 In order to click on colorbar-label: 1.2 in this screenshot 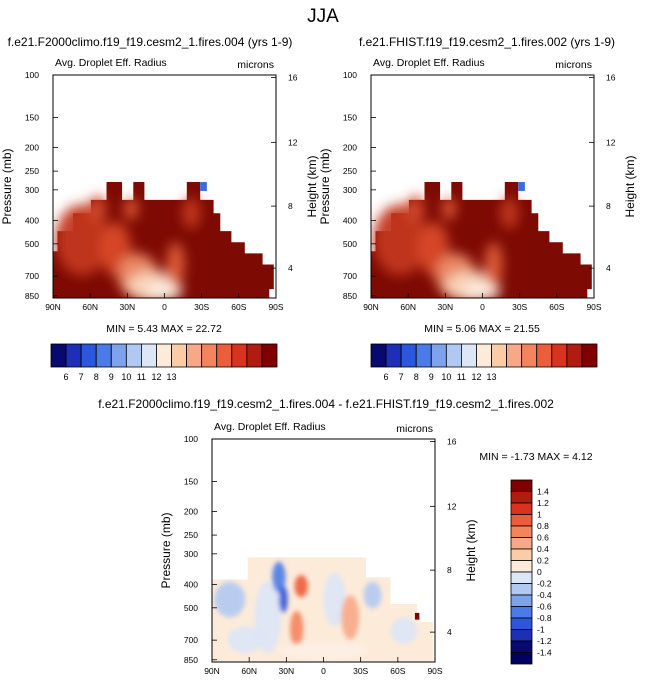, I will do `click(543, 503)`.